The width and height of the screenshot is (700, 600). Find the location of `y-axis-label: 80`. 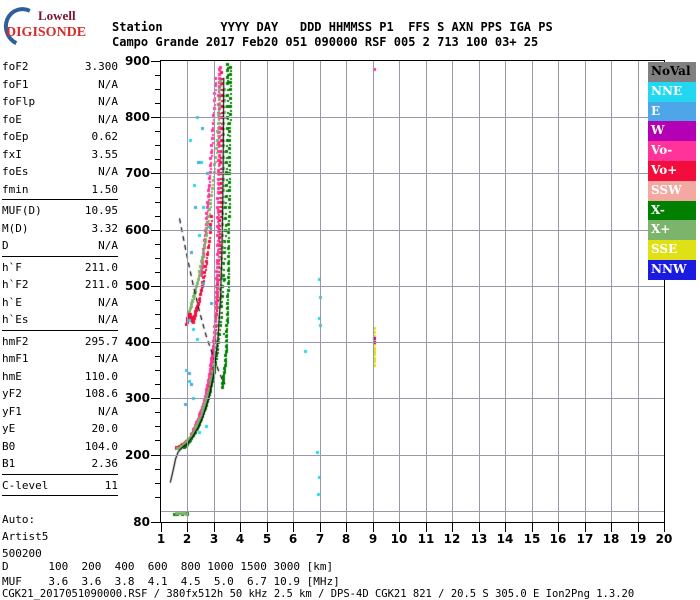

y-axis-label: 80 is located at coordinates (141, 522).